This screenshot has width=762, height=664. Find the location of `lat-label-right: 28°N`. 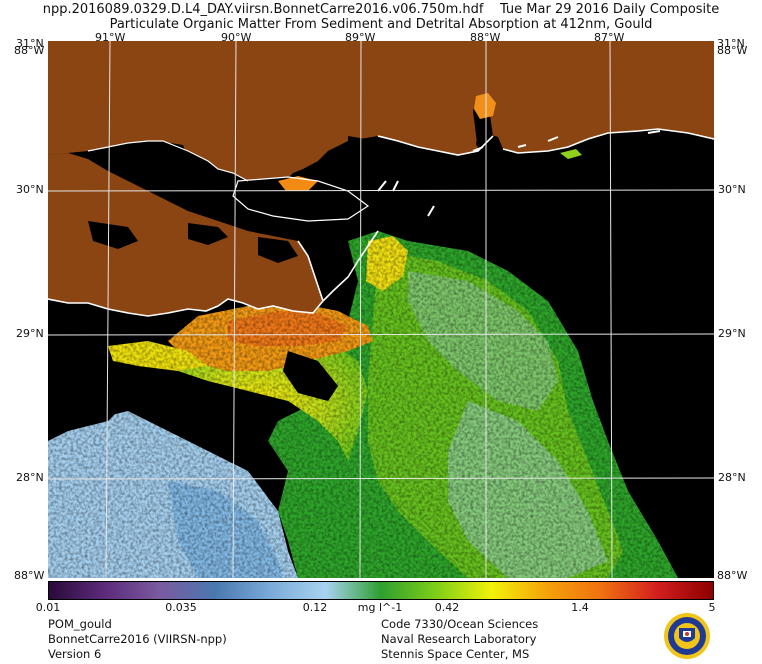

lat-label-right: 28°N is located at coordinates (732, 477).